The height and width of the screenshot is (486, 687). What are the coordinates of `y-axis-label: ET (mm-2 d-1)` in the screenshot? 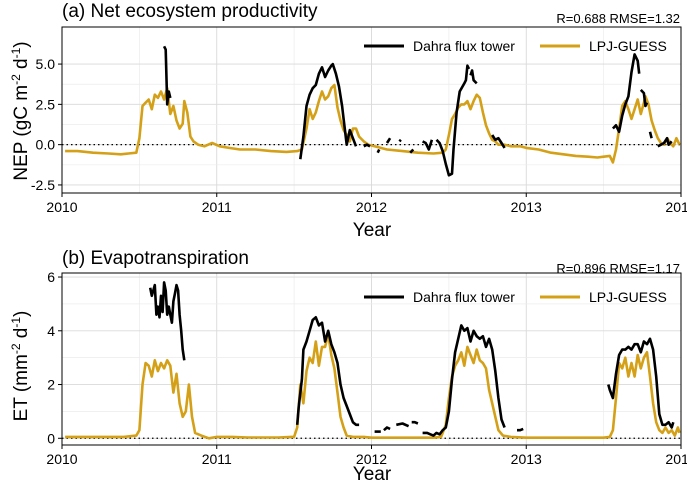 It's located at (20, 366).